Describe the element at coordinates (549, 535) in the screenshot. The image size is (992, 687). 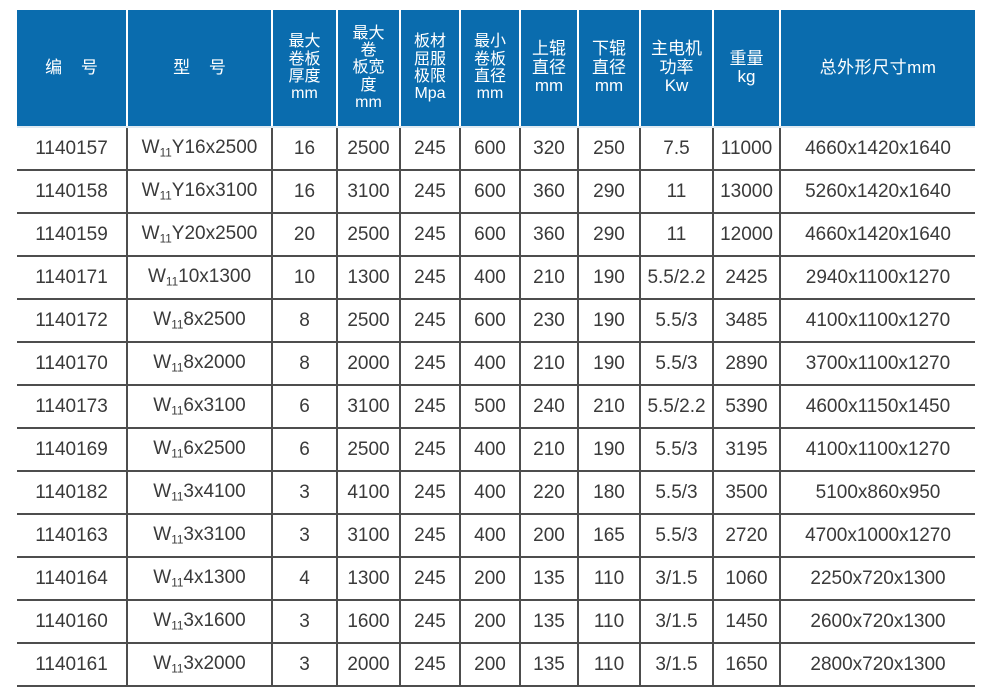
I see `cell-uproll: 200` at that location.